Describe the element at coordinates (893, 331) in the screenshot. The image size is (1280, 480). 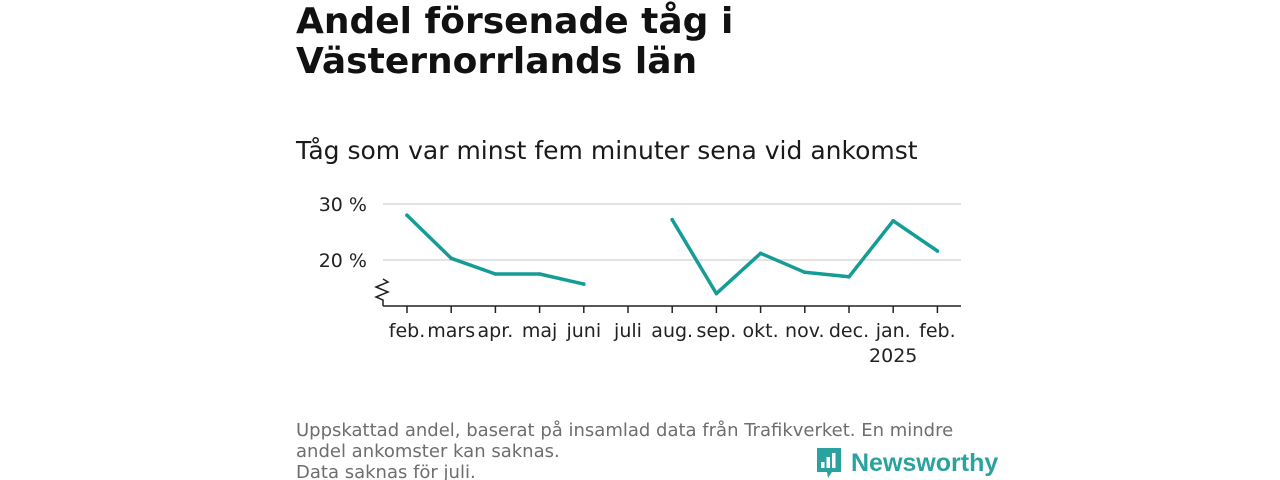
I see `x-tick-label: jan.` at that location.